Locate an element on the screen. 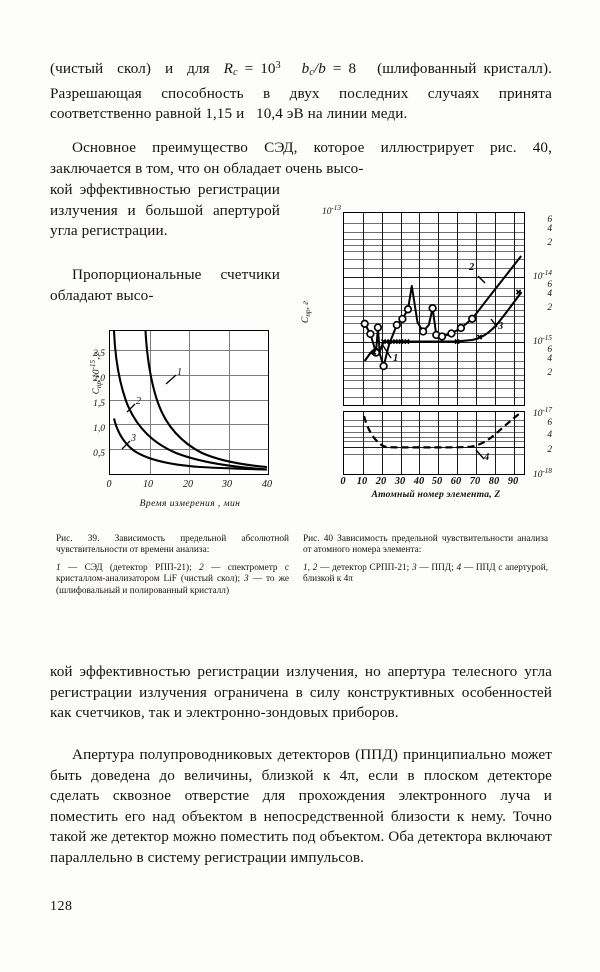  fig39-leaders is located at coordinates (149, 412).